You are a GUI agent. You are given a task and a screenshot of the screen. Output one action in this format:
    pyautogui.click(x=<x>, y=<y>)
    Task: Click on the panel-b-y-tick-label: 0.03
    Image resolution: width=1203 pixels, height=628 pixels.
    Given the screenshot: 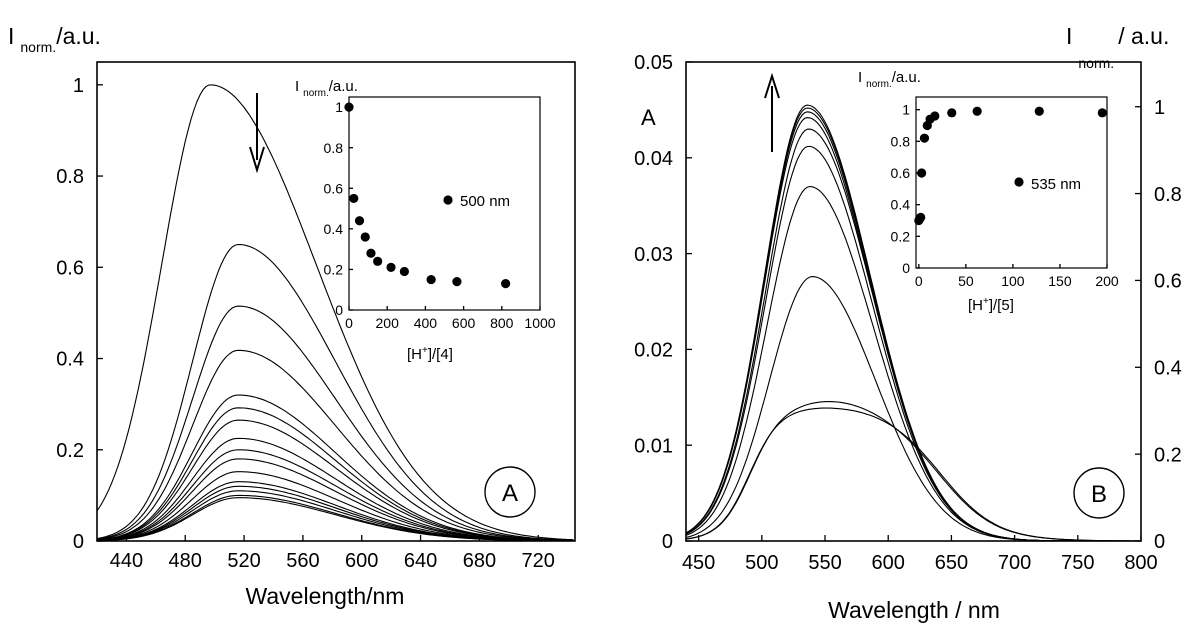 What is the action you would take?
    pyautogui.click(x=653, y=255)
    